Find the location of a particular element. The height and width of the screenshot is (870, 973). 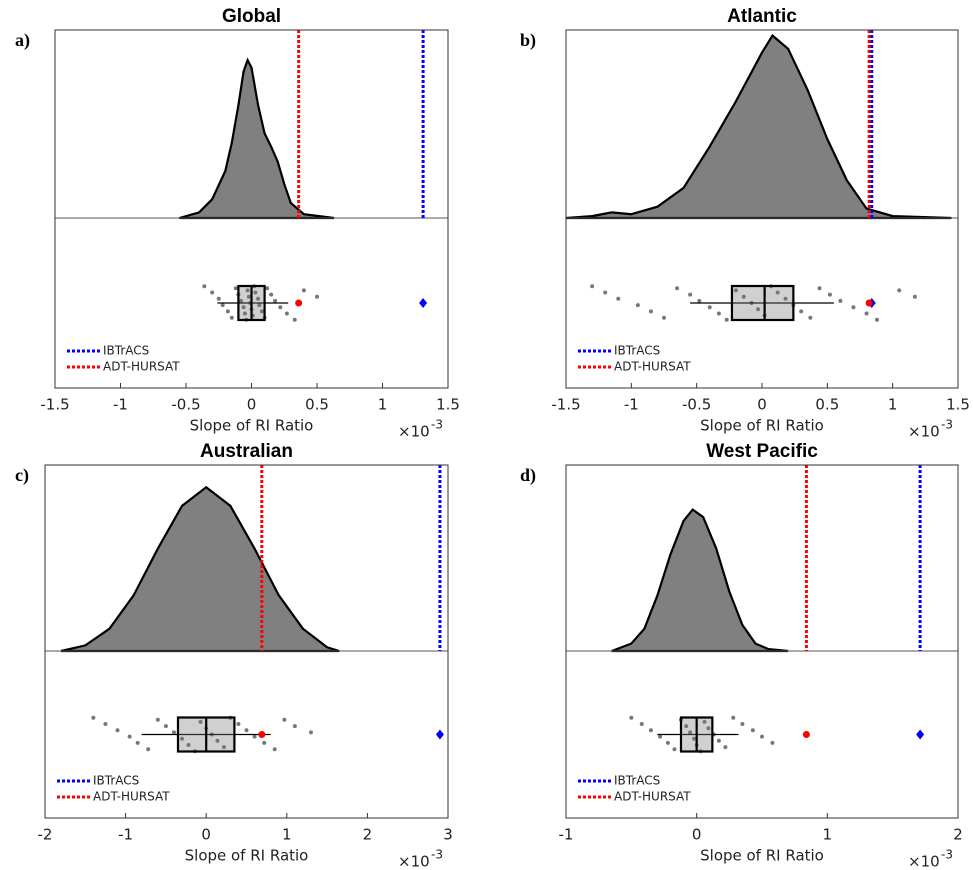

x-tick-label: -1.5 is located at coordinates (565, 405).